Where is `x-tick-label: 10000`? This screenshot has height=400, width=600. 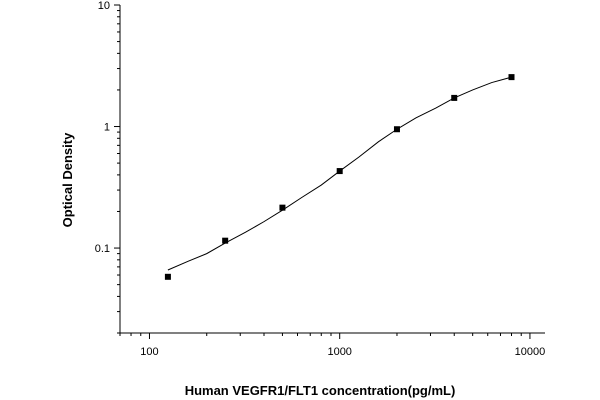
x-tick-label: 10000 is located at coordinates (530, 352).